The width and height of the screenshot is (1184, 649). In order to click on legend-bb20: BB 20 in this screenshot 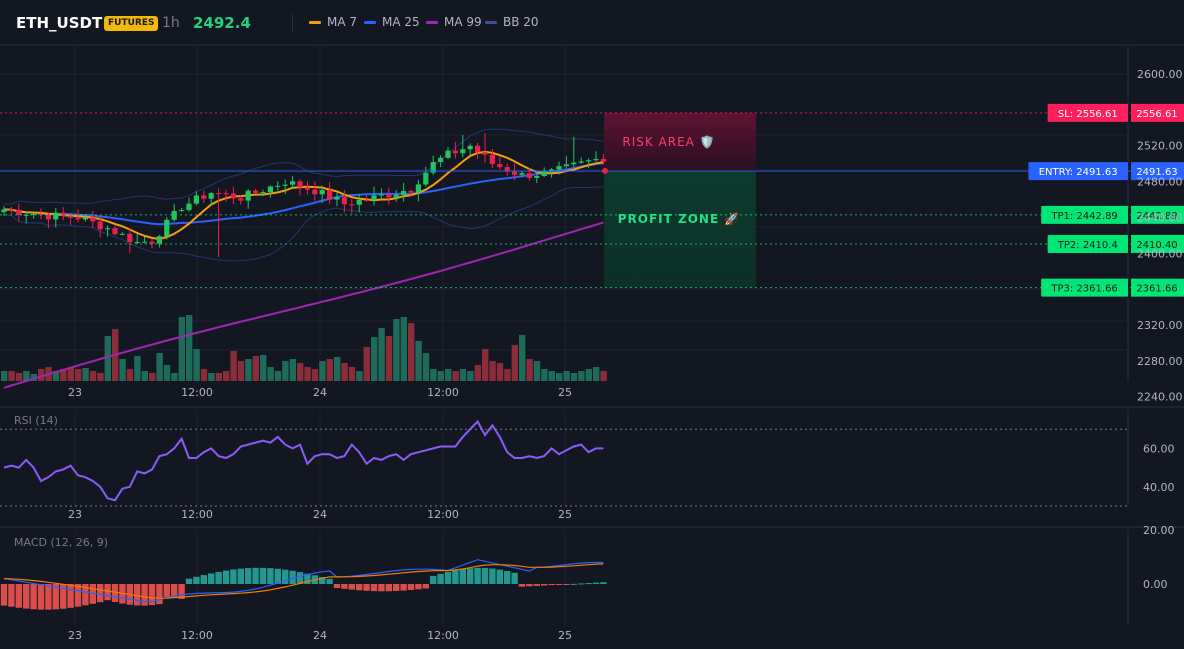, I will do `click(512, 22)`.